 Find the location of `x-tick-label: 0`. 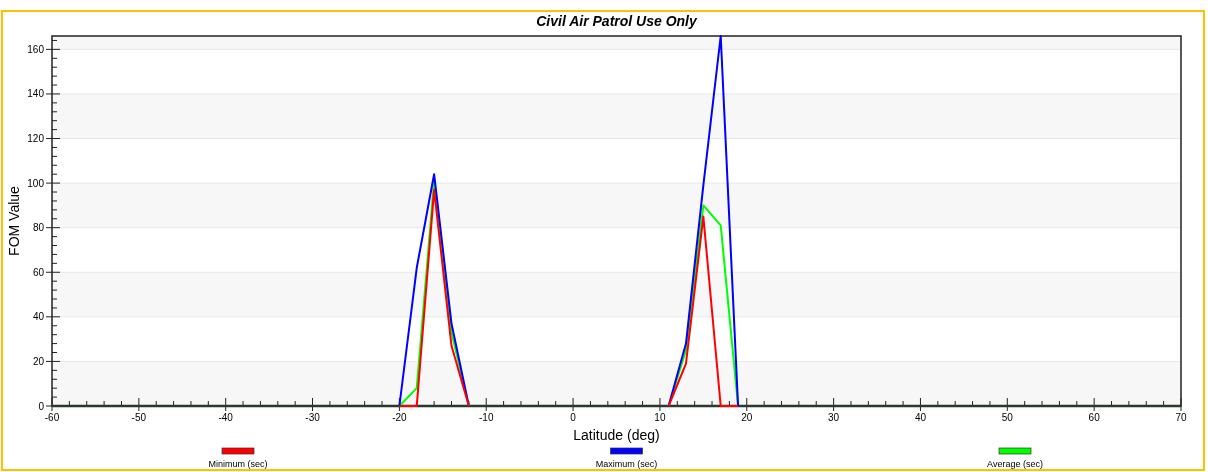

x-tick-label: 0 is located at coordinates (573, 417).